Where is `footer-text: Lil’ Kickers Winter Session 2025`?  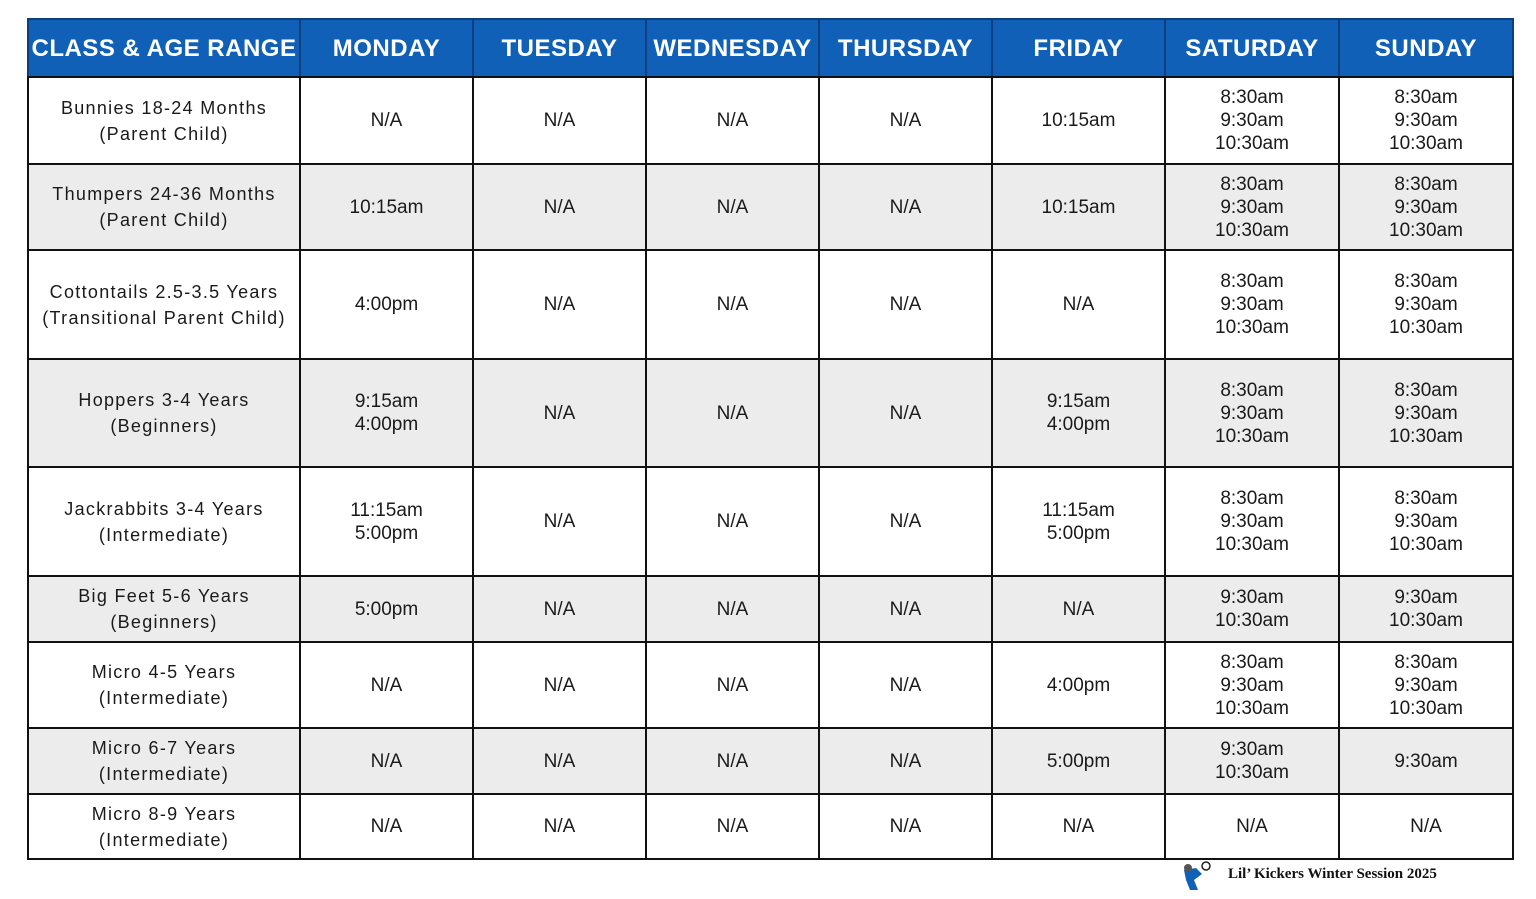
footer-text: Lil’ Kickers Winter Session 2025 is located at coordinates (1332, 874).